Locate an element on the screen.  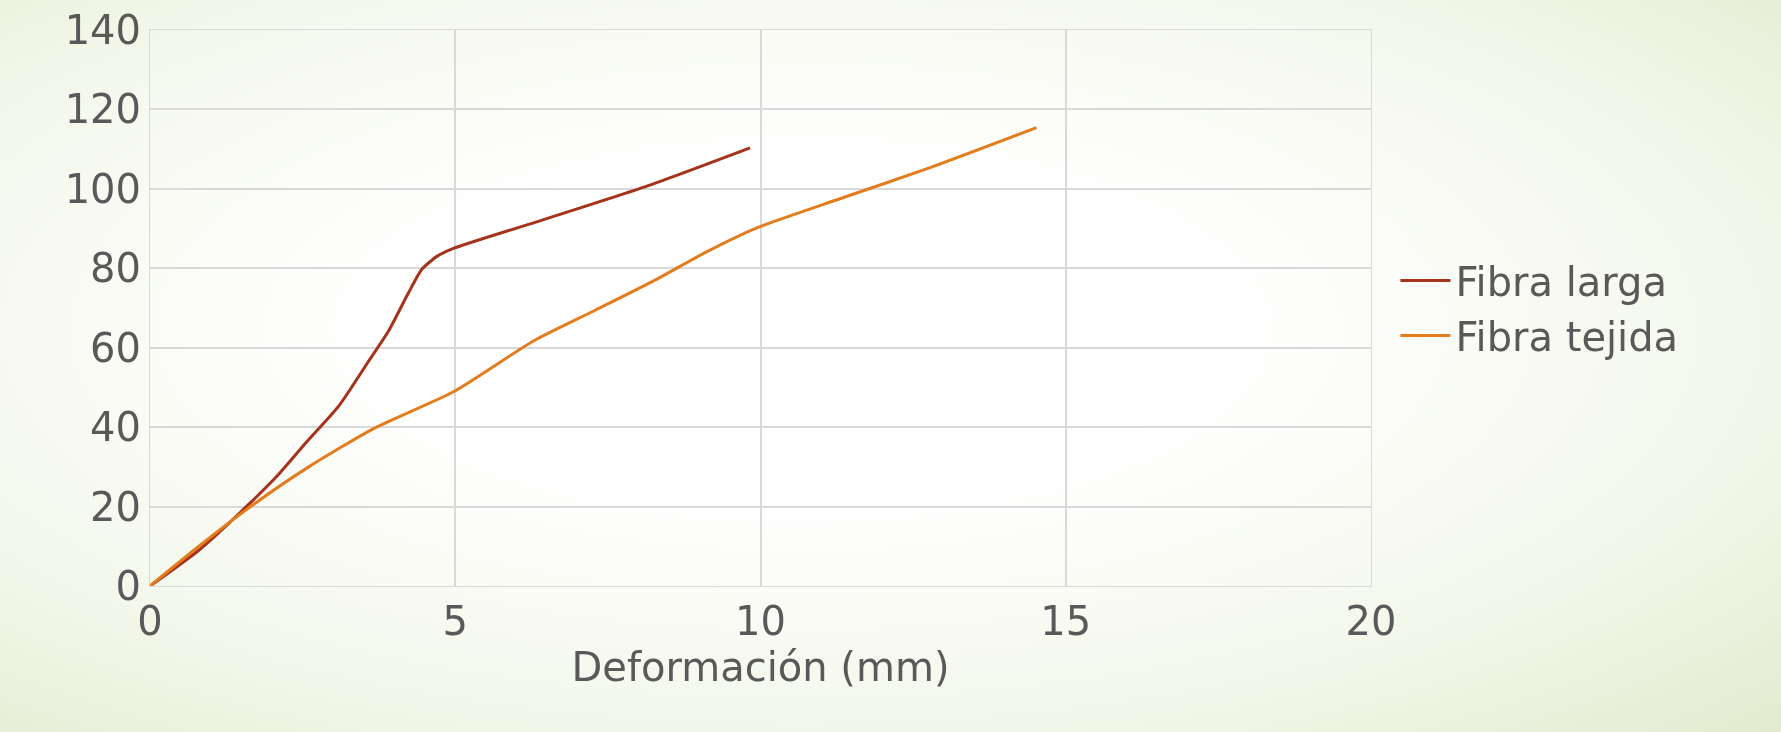
y-tick-label: 140 is located at coordinates (102, 30).